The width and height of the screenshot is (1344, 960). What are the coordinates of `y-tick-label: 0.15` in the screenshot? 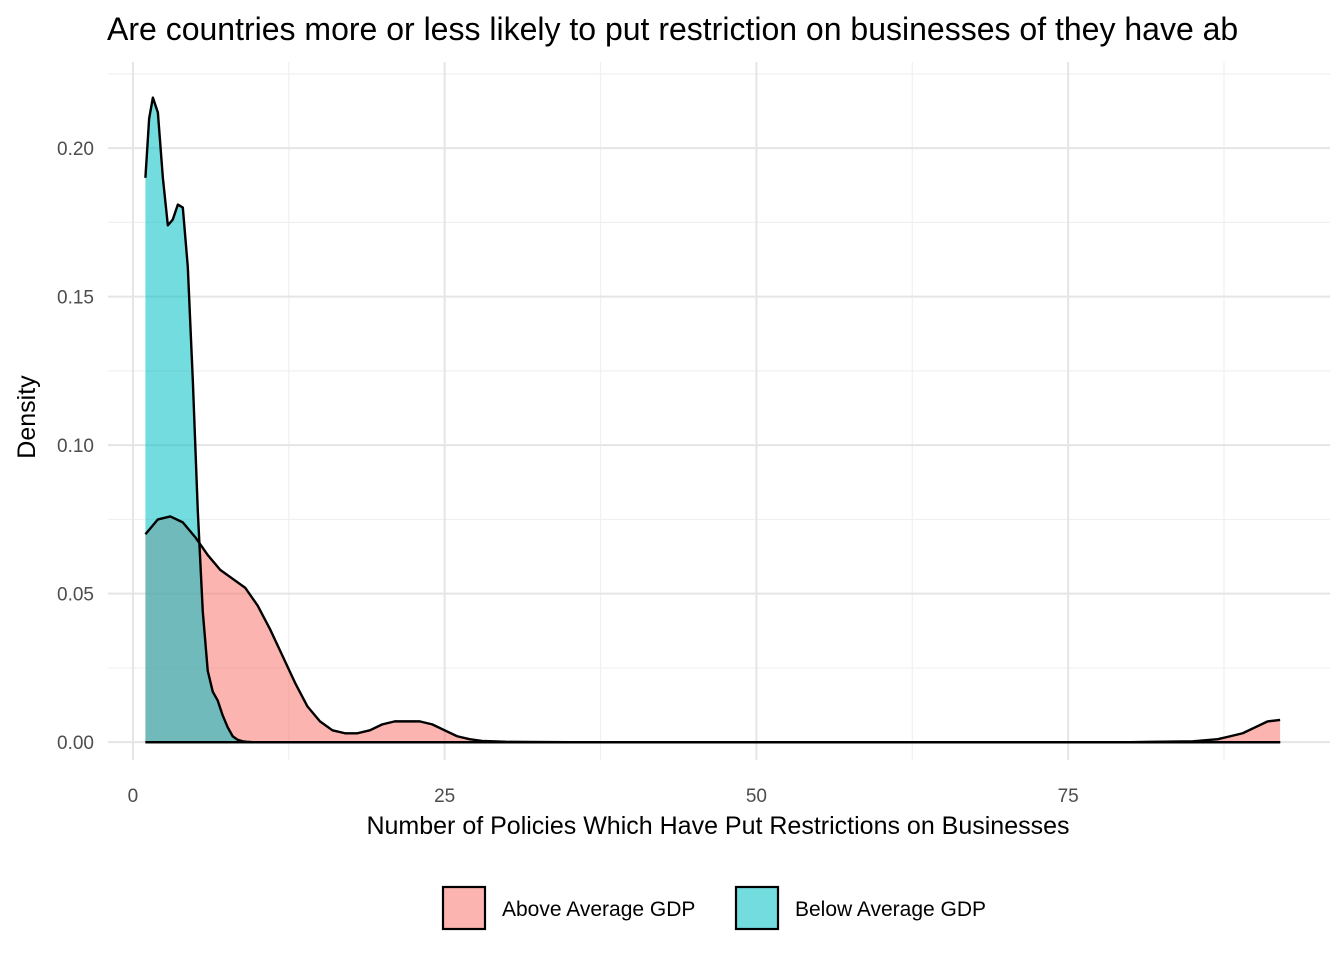 It's located at (75, 298).